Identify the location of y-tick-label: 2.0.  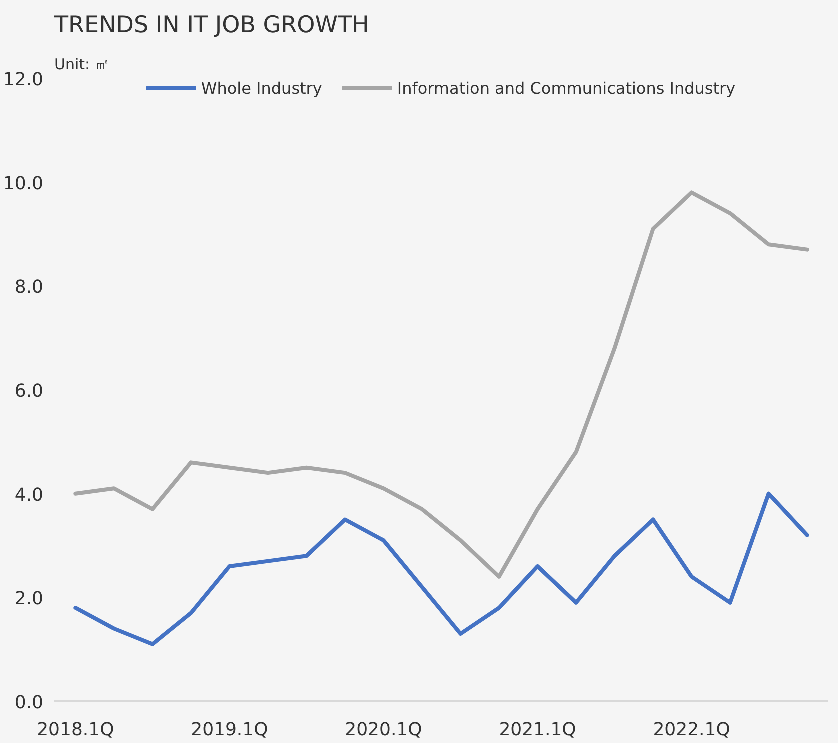
(29, 599).